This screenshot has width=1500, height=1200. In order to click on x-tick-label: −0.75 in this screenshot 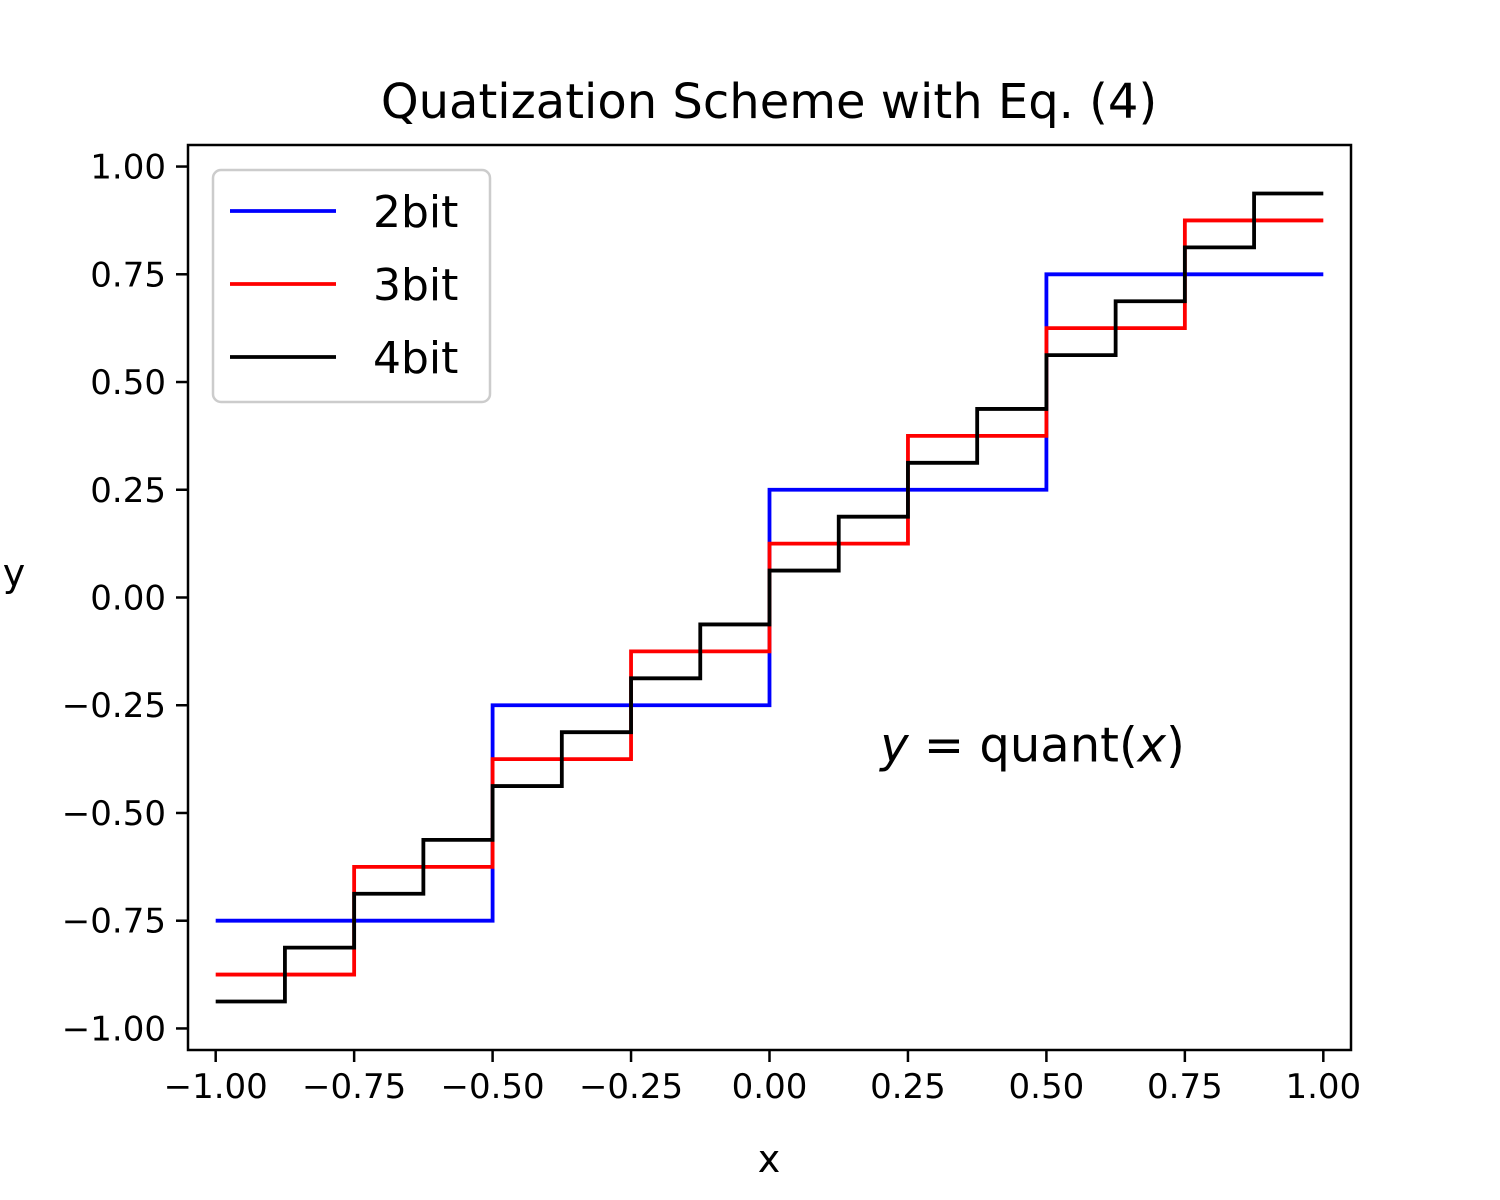, I will do `click(354, 1087)`.